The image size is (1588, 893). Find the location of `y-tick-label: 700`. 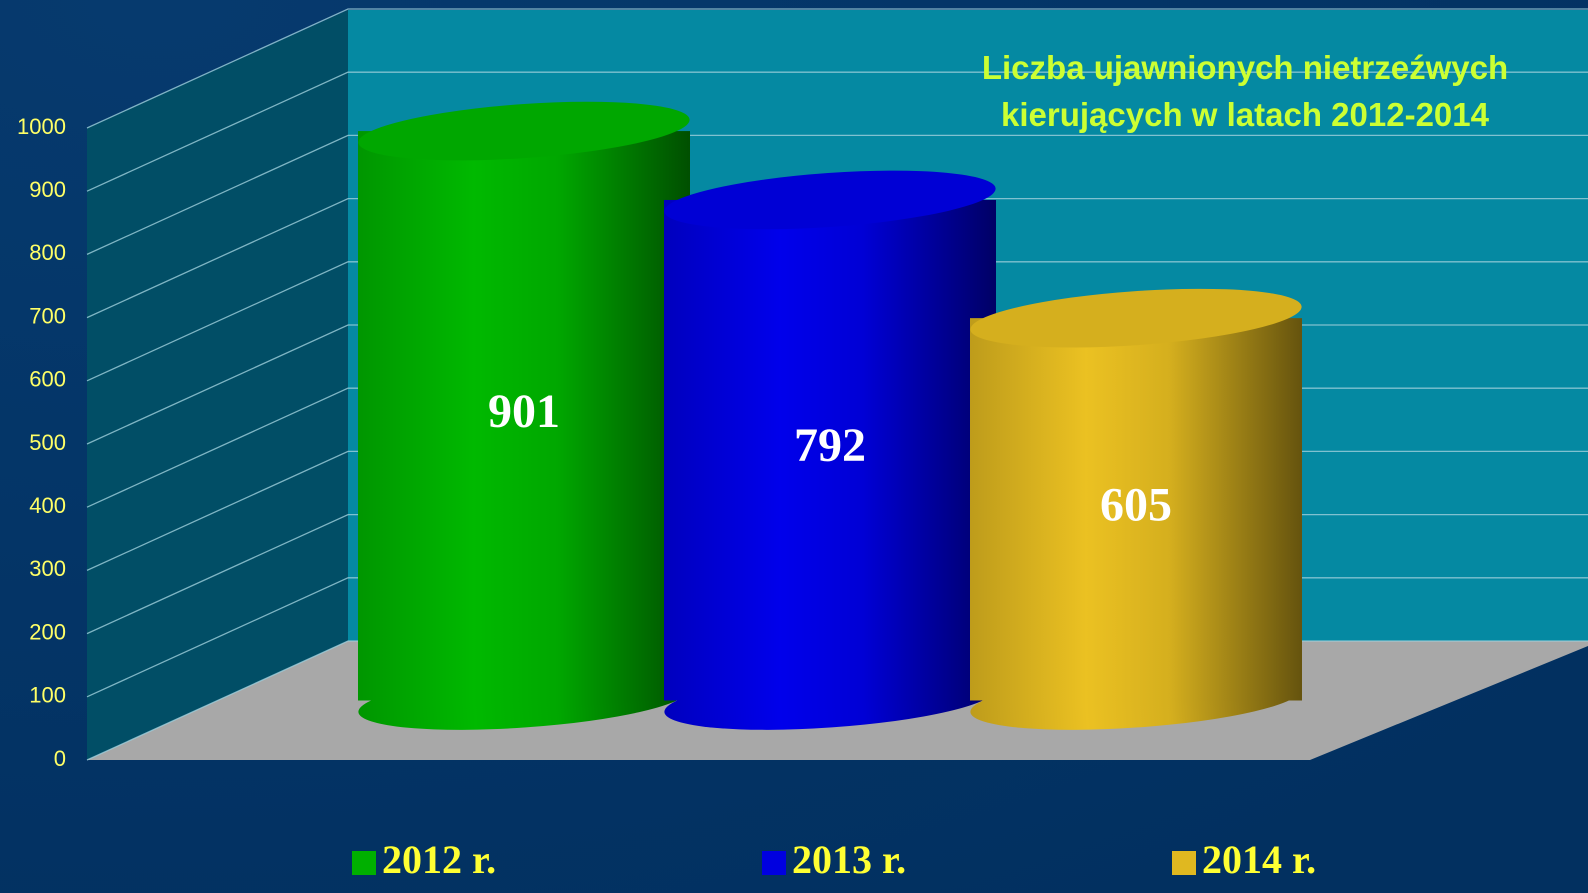

y-tick-label: 700 is located at coordinates (47, 315).